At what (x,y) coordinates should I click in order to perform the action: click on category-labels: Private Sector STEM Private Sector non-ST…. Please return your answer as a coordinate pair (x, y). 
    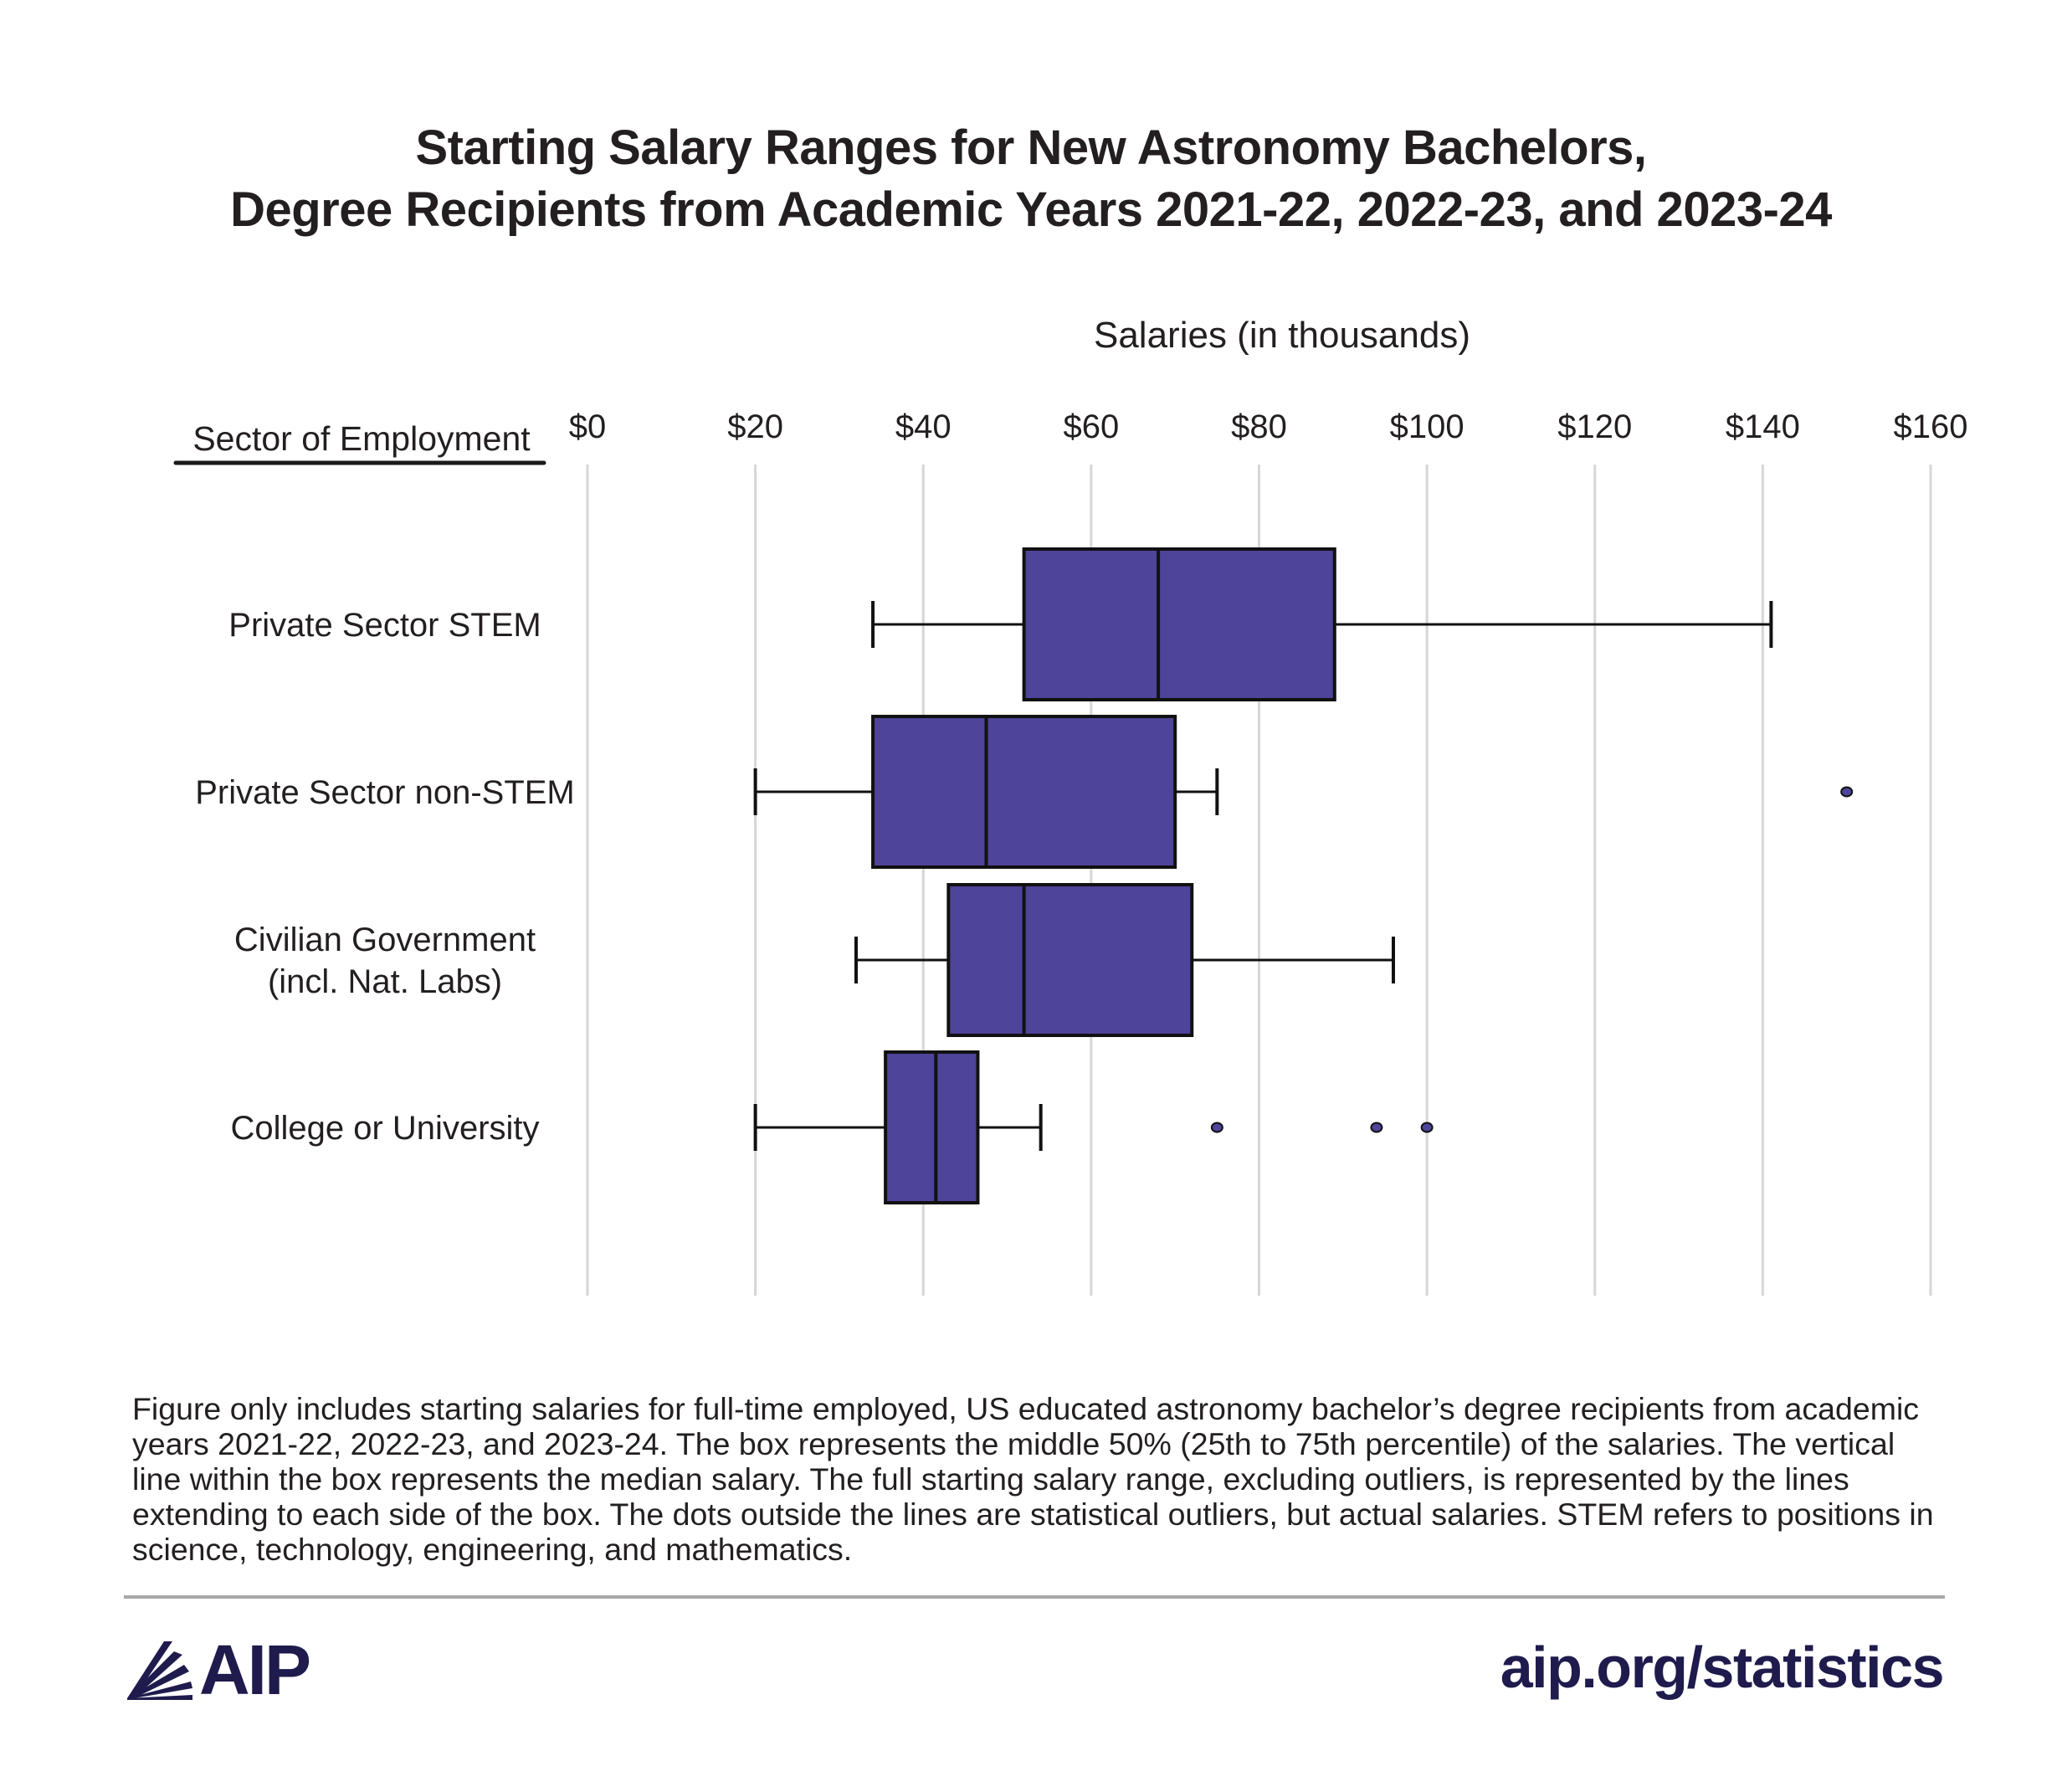
    Looking at the image, I should click on (385, 877).